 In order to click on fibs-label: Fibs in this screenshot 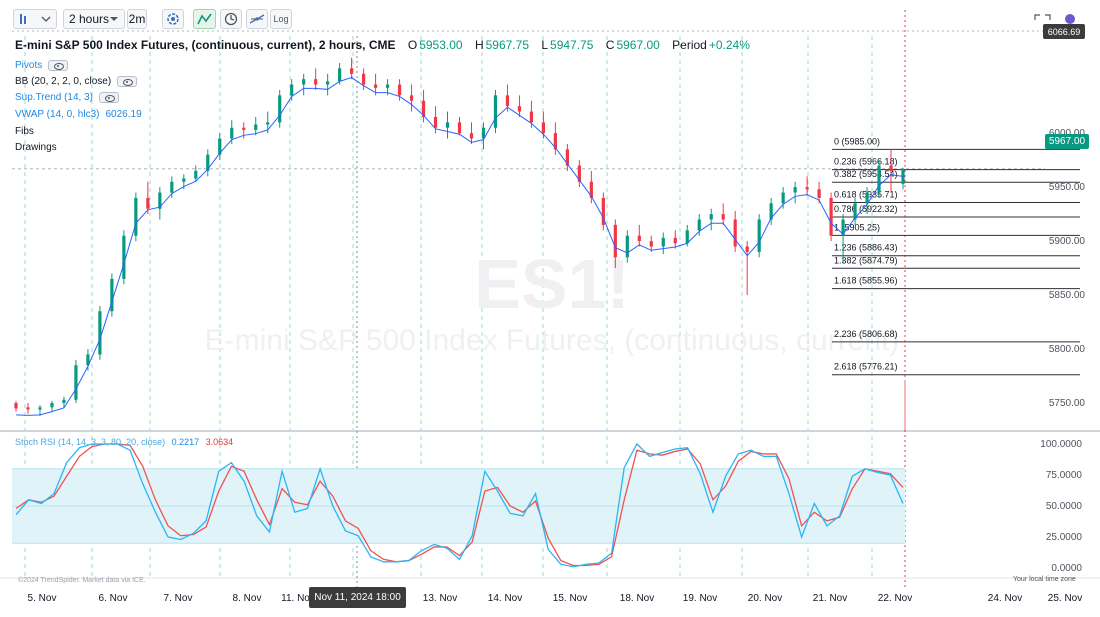, I will do `click(24, 131)`.